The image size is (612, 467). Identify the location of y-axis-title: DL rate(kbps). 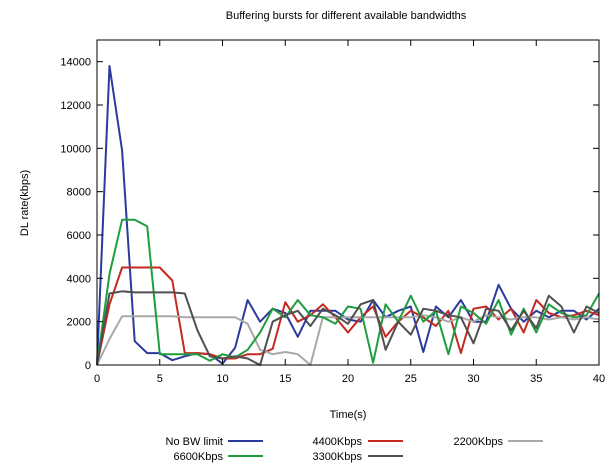
(25, 203).